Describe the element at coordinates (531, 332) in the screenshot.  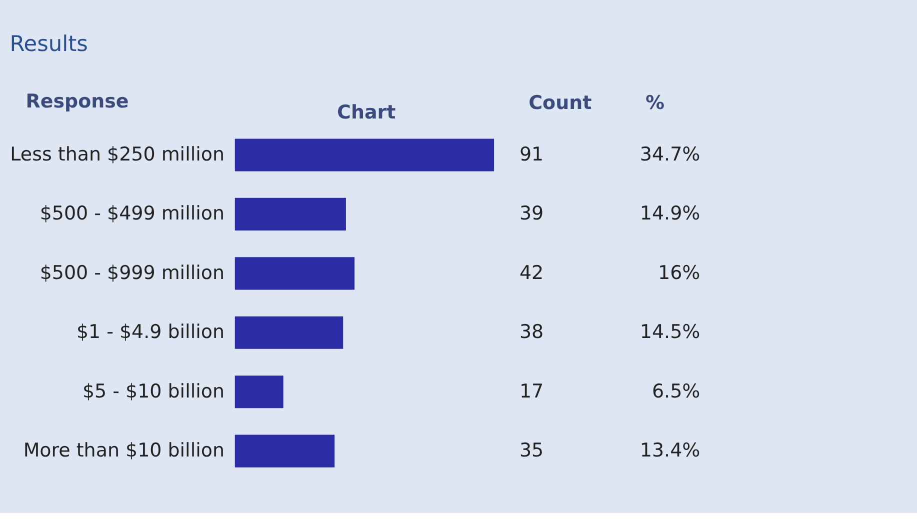
I see `data-label: 38` at that location.